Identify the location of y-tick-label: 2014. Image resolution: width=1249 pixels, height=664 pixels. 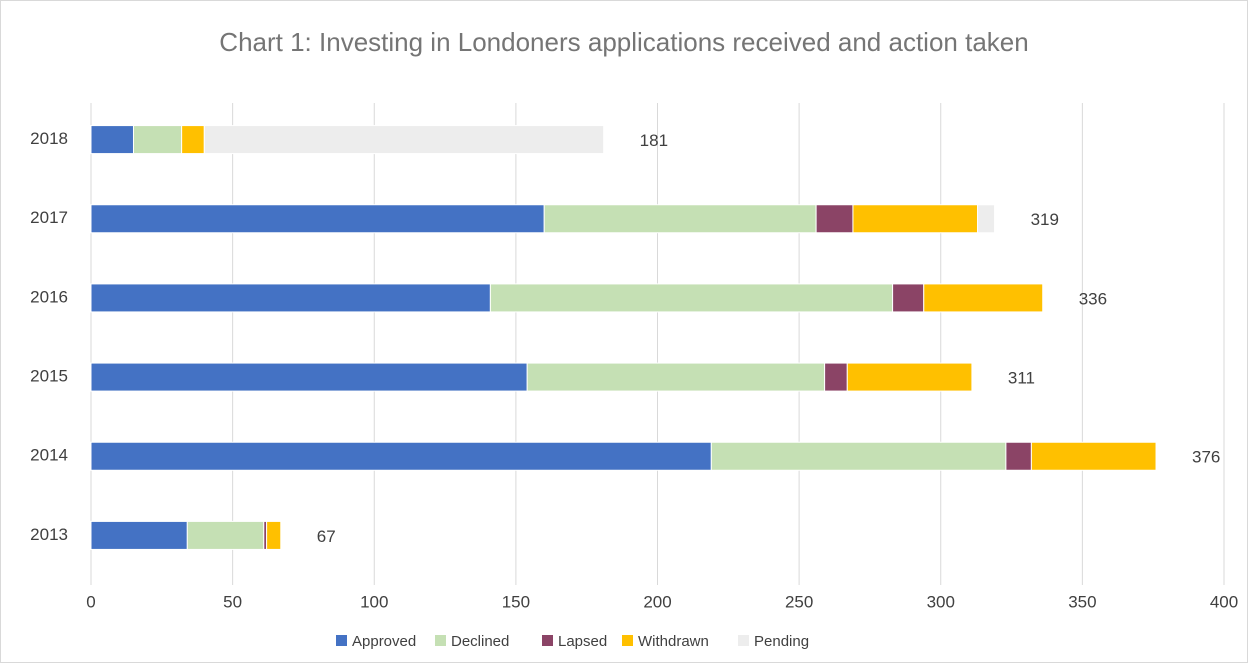
(49, 455).